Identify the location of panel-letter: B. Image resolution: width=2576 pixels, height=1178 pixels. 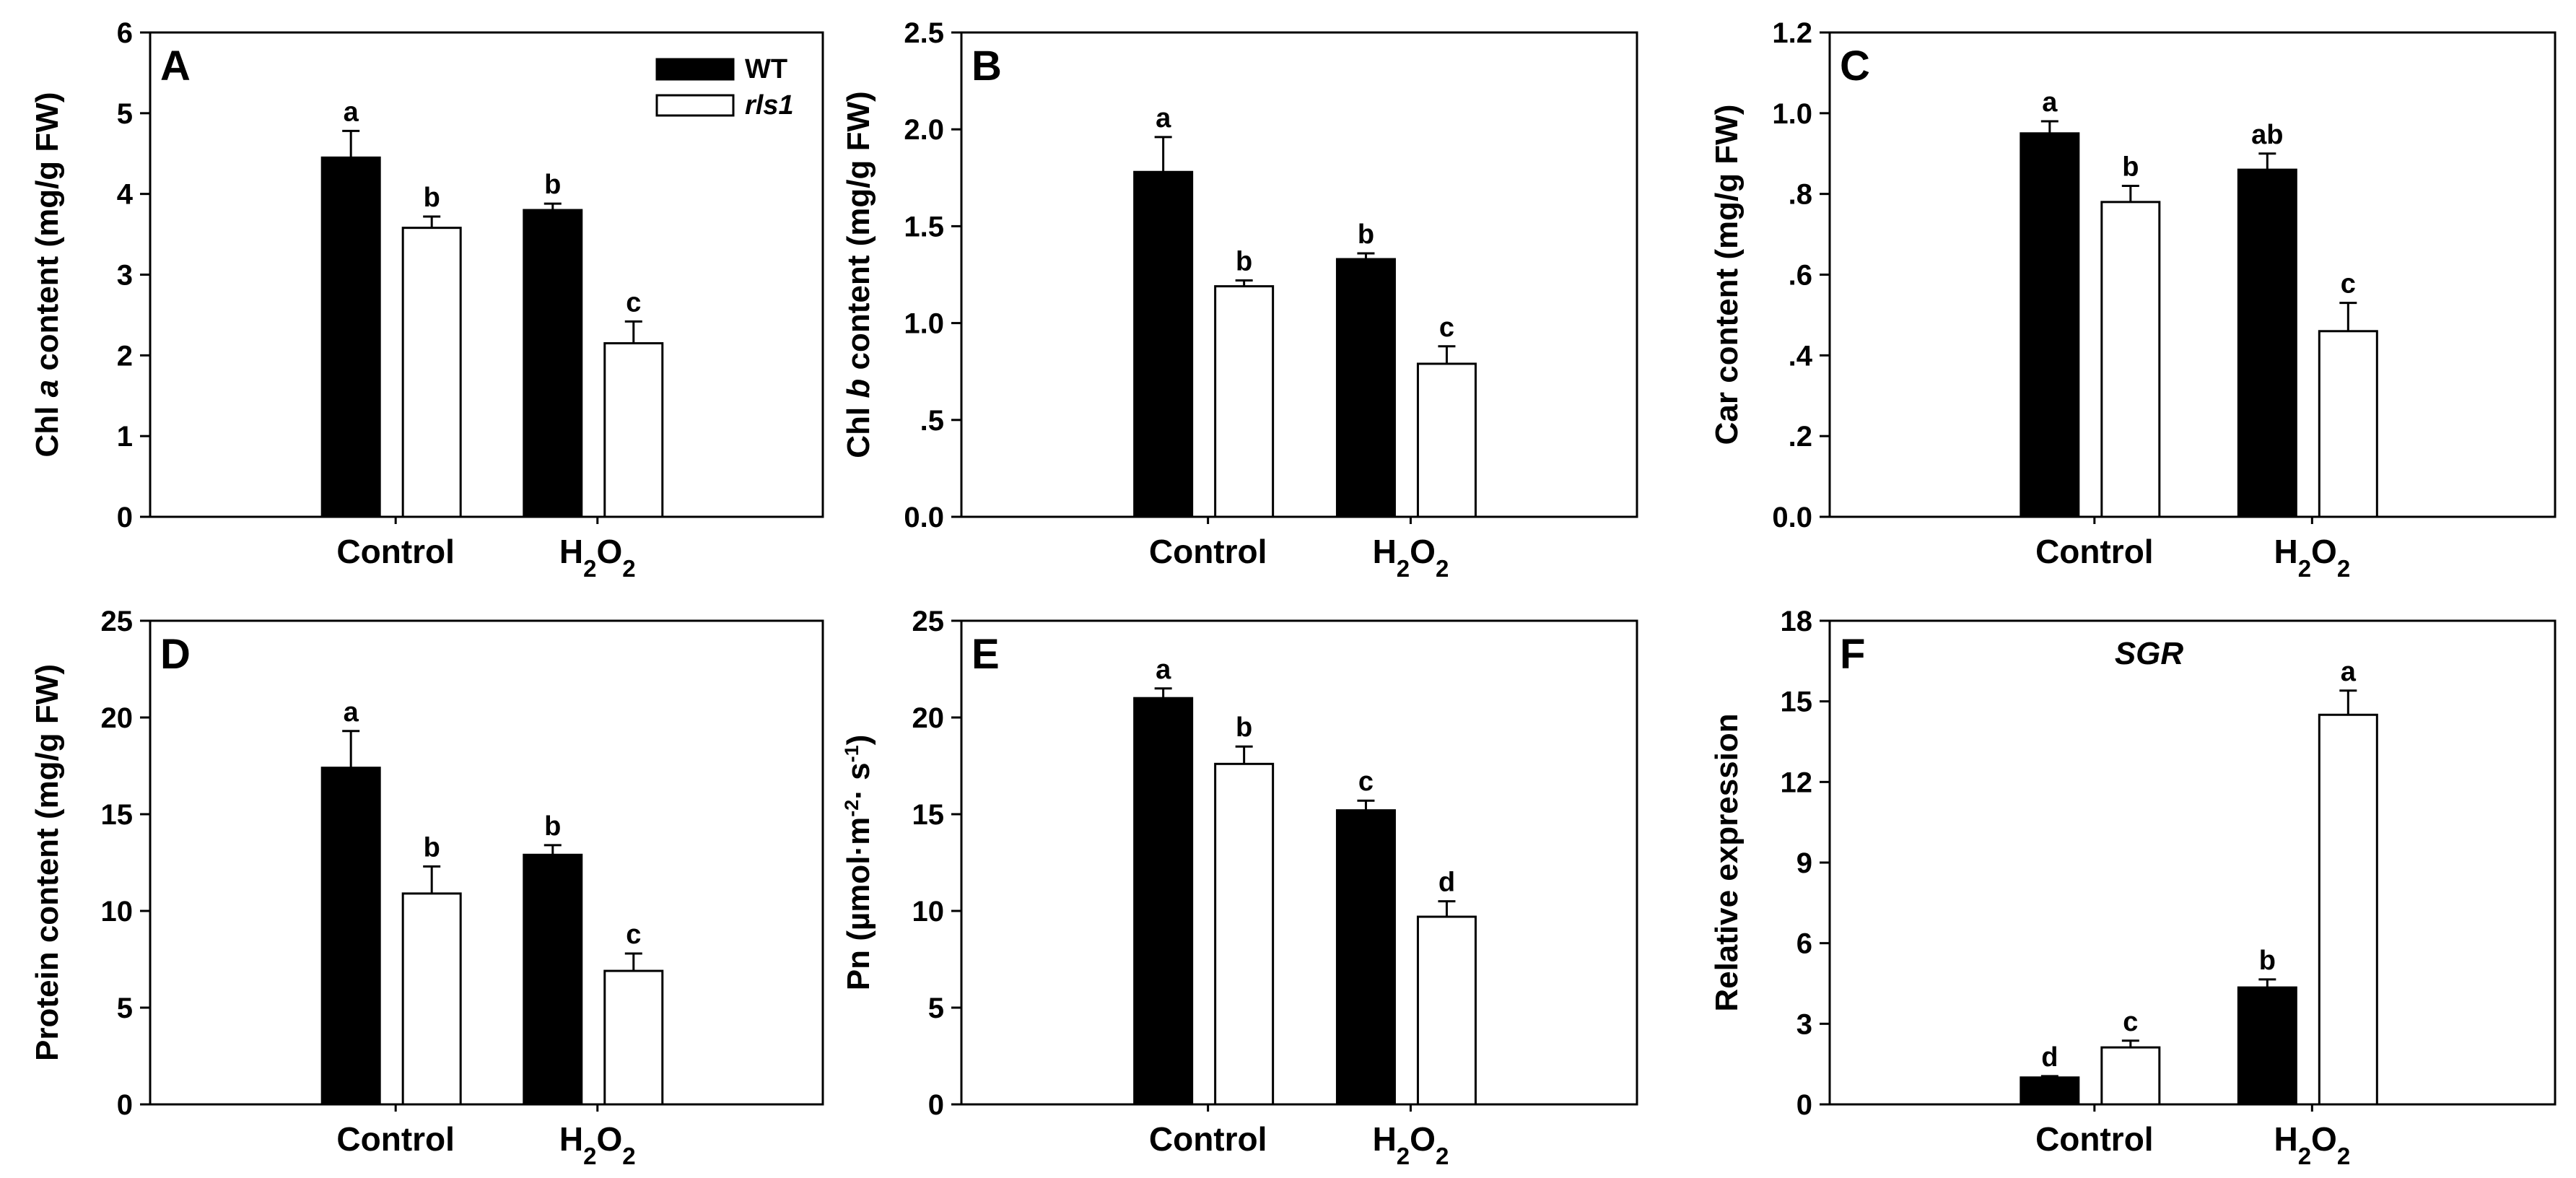
(987, 66).